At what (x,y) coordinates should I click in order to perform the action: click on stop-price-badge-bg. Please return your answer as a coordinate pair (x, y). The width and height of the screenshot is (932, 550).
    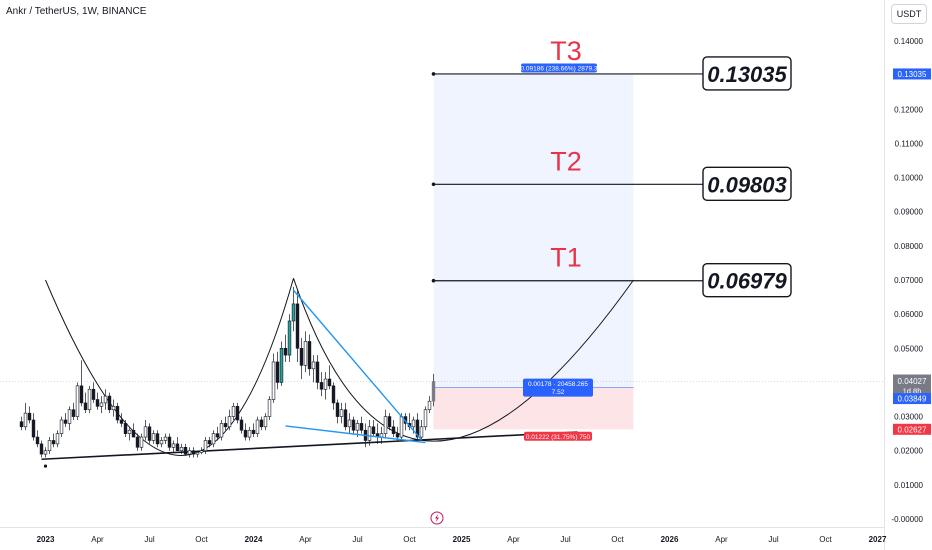
    Looking at the image, I should click on (912, 429).